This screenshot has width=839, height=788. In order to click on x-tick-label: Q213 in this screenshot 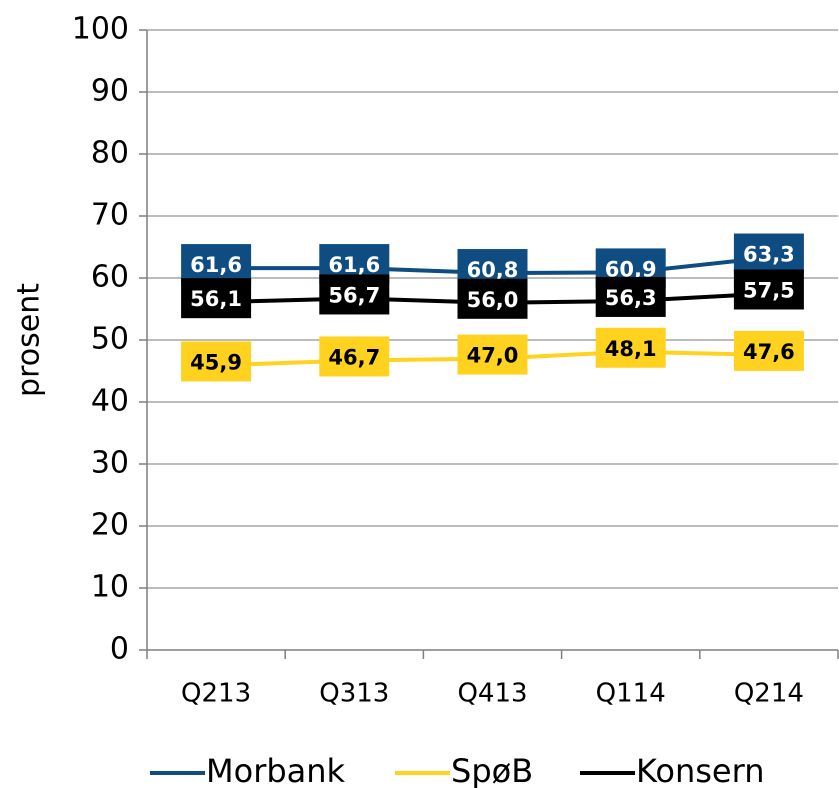, I will do `click(216, 694)`.